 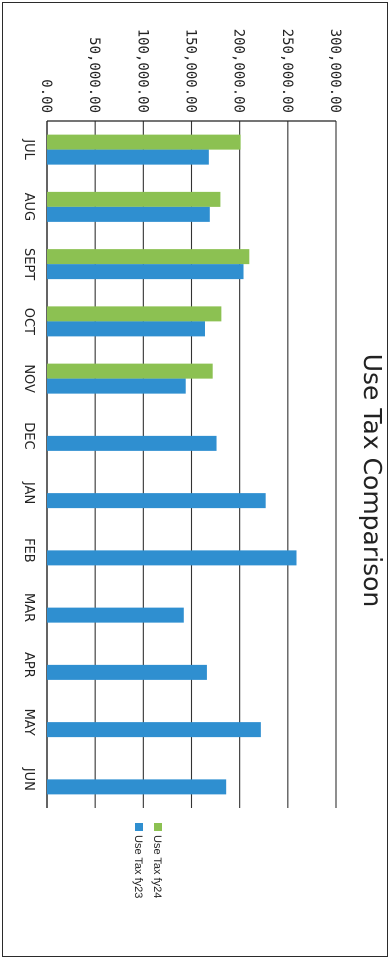 I want to click on x-category-label: SEPT, so click(x=28, y=264).